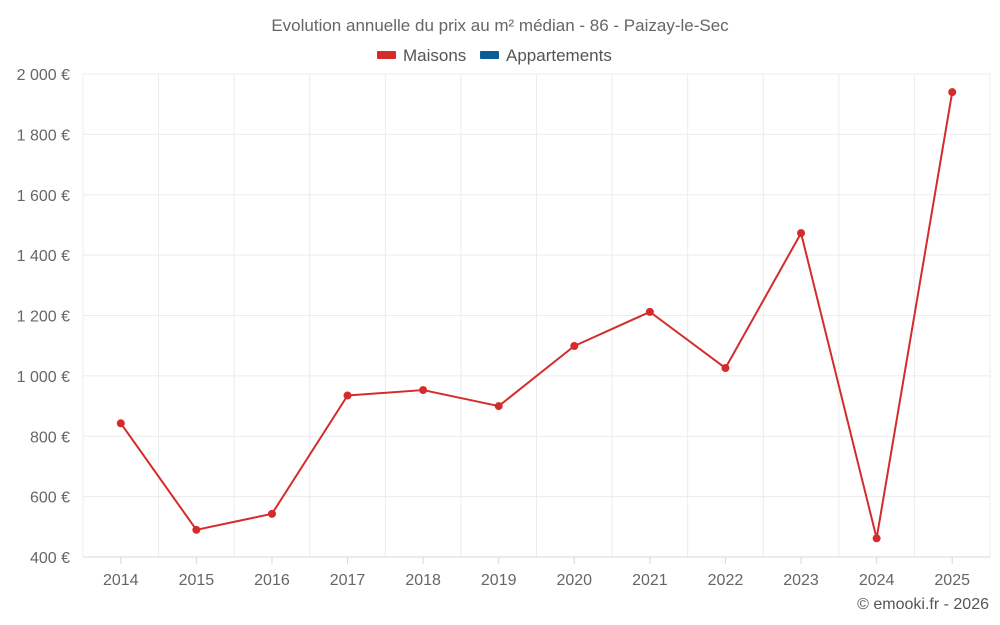  I want to click on legend: Maisons Appartements, so click(494, 55).